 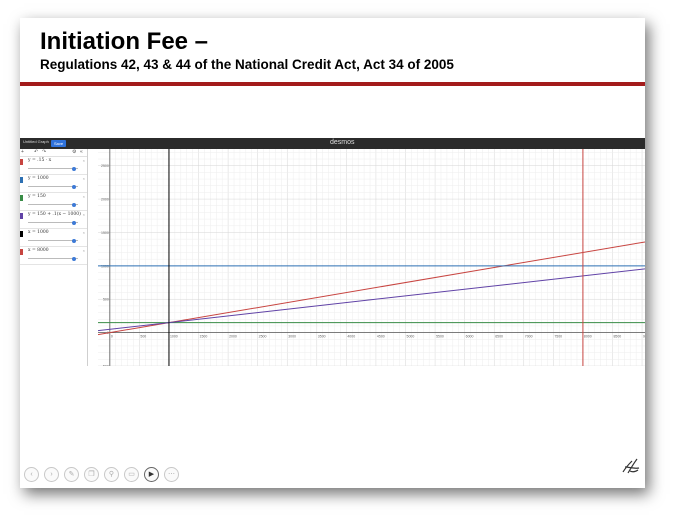 What do you see at coordinates (233, 337) in the screenshot?
I see `x-tick-label: 2000` at bounding box center [233, 337].